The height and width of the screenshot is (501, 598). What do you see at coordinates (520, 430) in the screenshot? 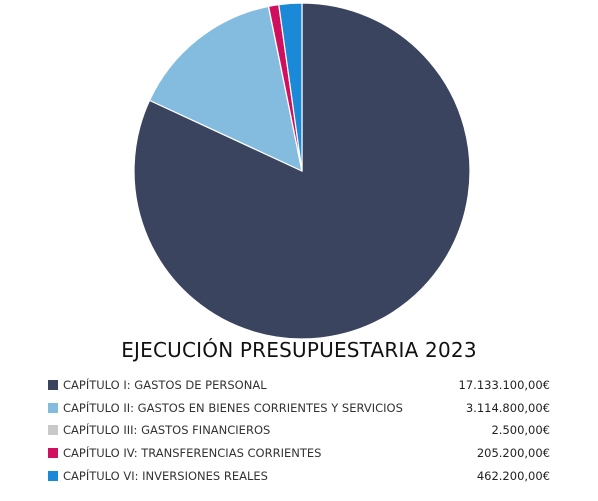
I see `legend-value: 2.500,00€` at bounding box center [520, 430].